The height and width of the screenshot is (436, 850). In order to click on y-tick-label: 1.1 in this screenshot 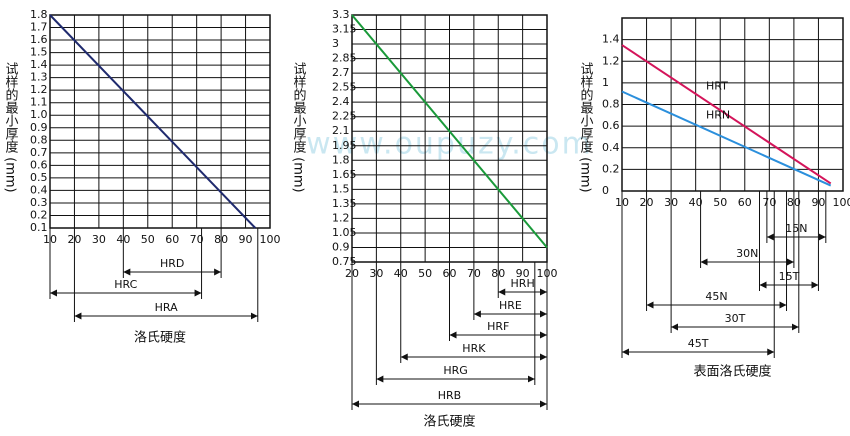, I will do `click(39, 102)`.